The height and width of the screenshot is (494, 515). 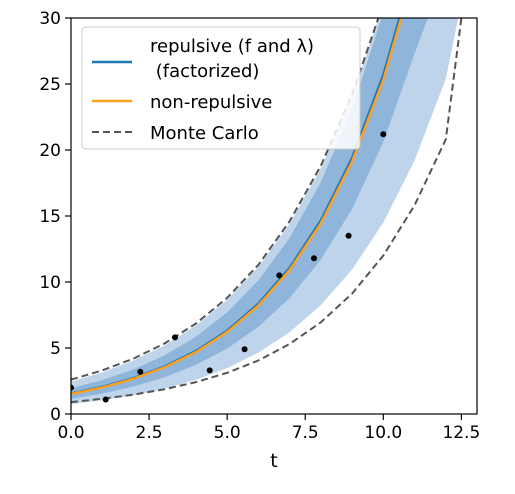 What do you see at coordinates (50, 19) in the screenshot?
I see `y-tick-label: 30` at bounding box center [50, 19].